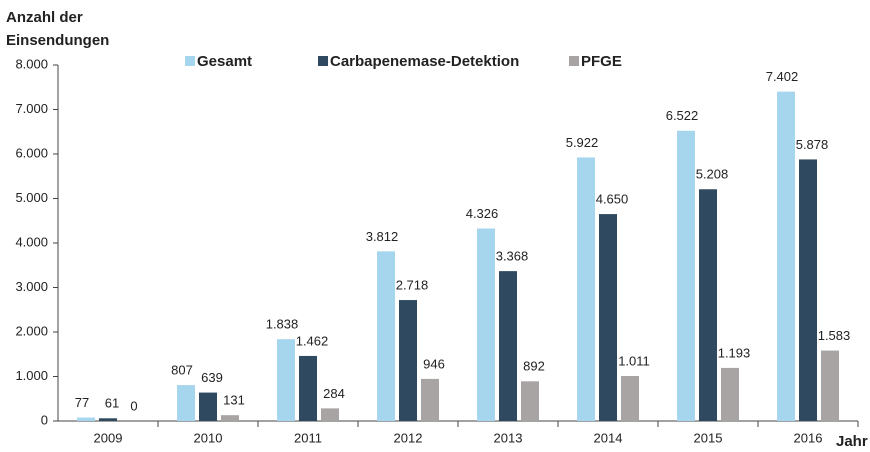 This screenshot has height=452, width=870. I want to click on y-tick-label: 7.000, so click(31, 108).